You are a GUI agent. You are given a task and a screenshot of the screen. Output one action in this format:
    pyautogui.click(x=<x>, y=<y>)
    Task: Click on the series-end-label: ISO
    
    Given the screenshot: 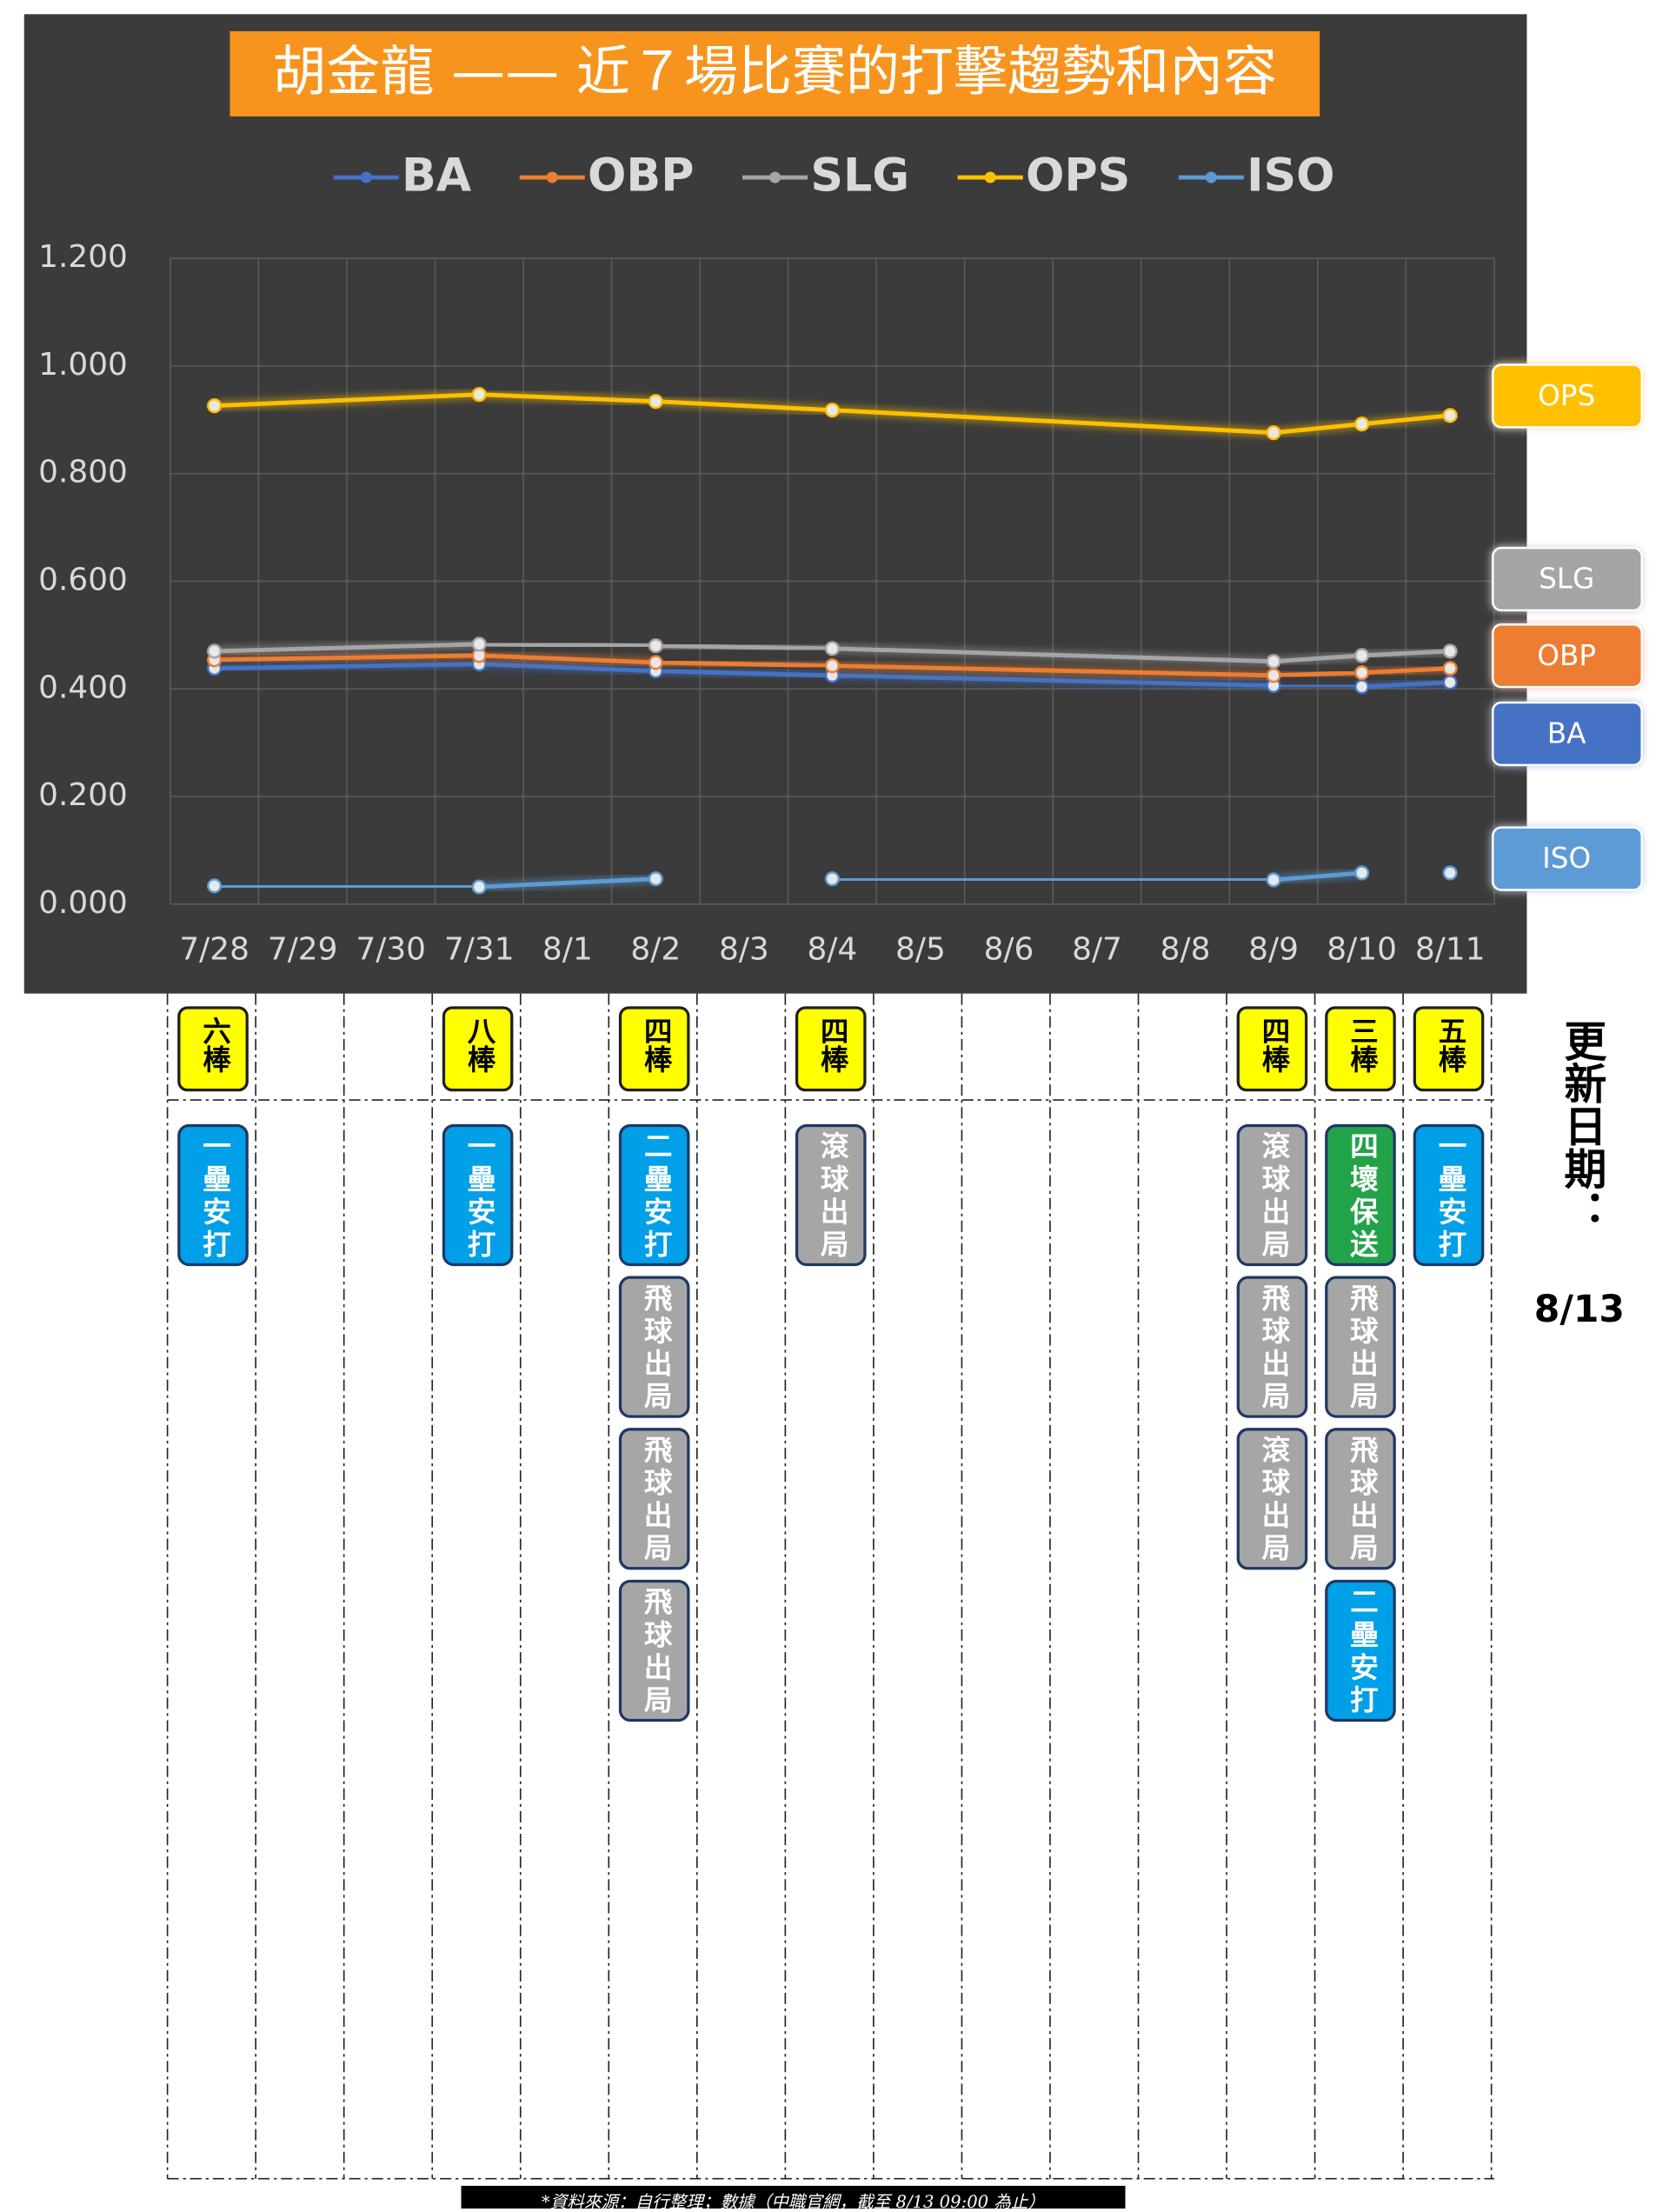 What is the action you would take?
    pyautogui.click(x=1566, y=858)
    